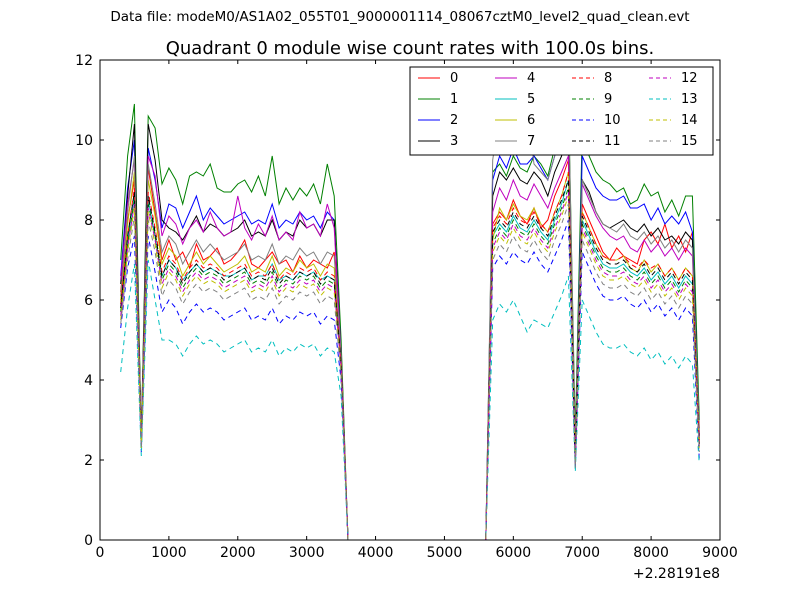  Describe the element at coordinates (84, 61) in the screenshot. I see `y-tick-label: 12` at that location.